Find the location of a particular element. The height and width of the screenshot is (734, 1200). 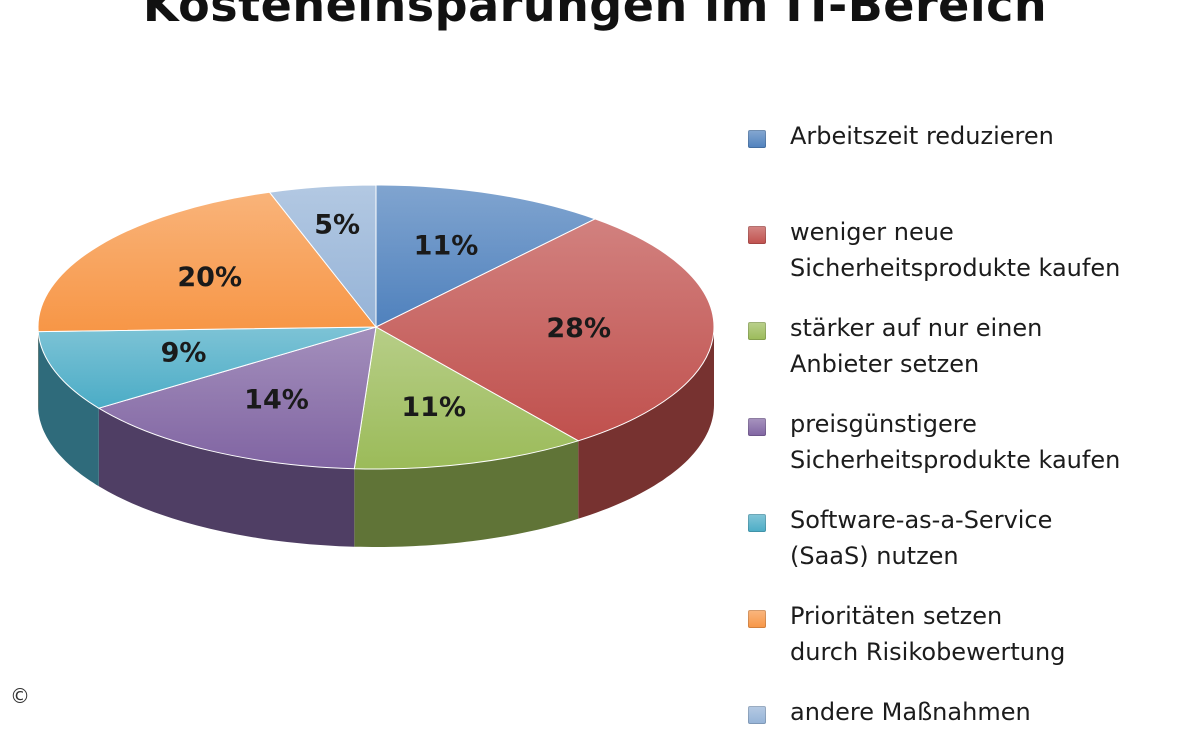

data-label-3: 14% is located at coordinates (276, 400).